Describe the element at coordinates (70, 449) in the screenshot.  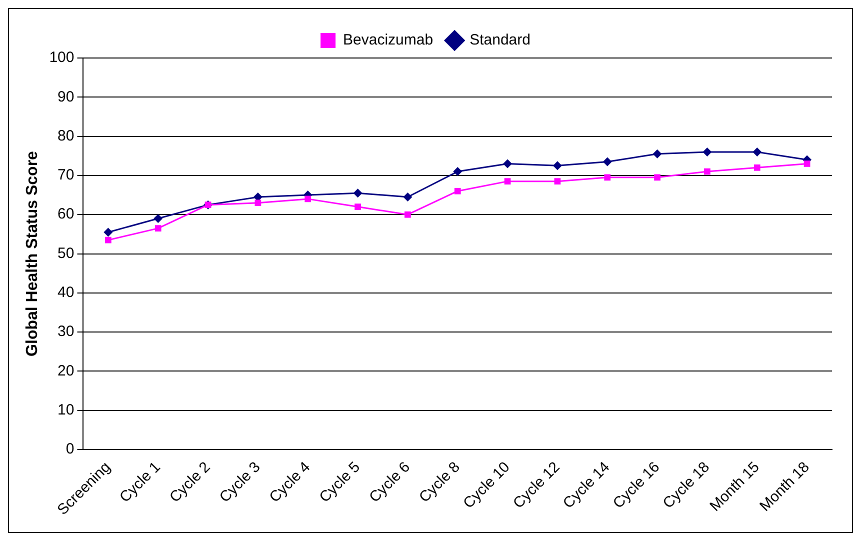
I see `y-tick-label: 0` at that location.